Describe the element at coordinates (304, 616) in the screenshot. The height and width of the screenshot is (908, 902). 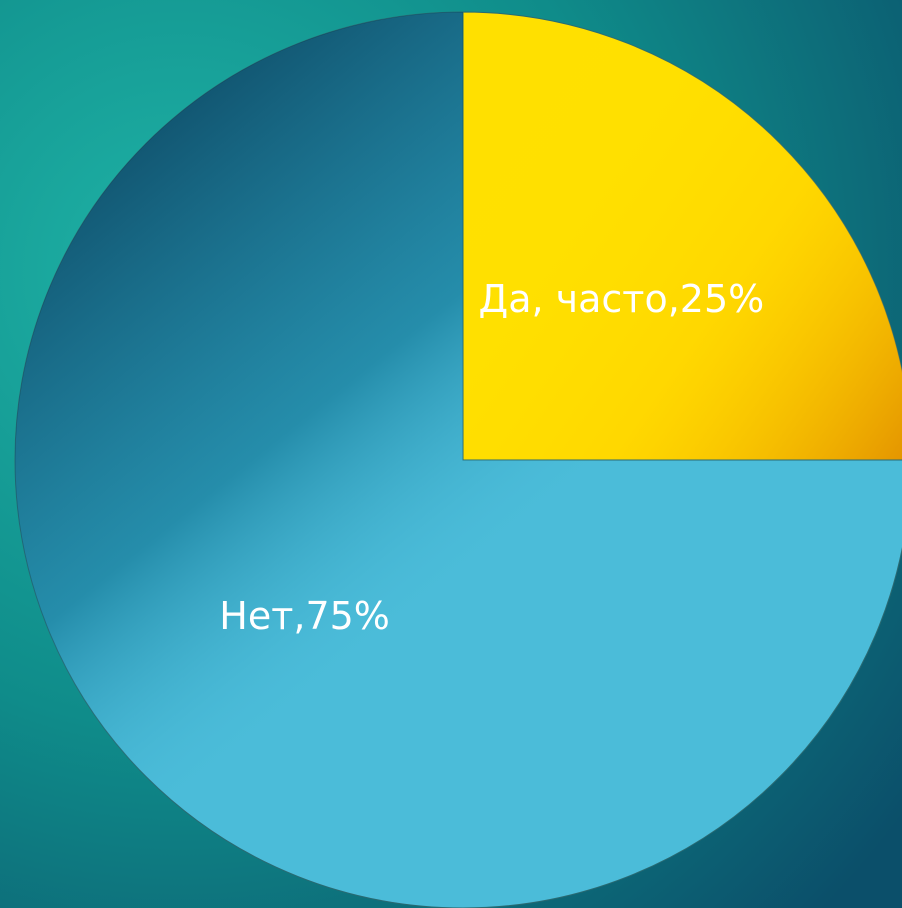
I see `data-label: Нет,75%` at that location.